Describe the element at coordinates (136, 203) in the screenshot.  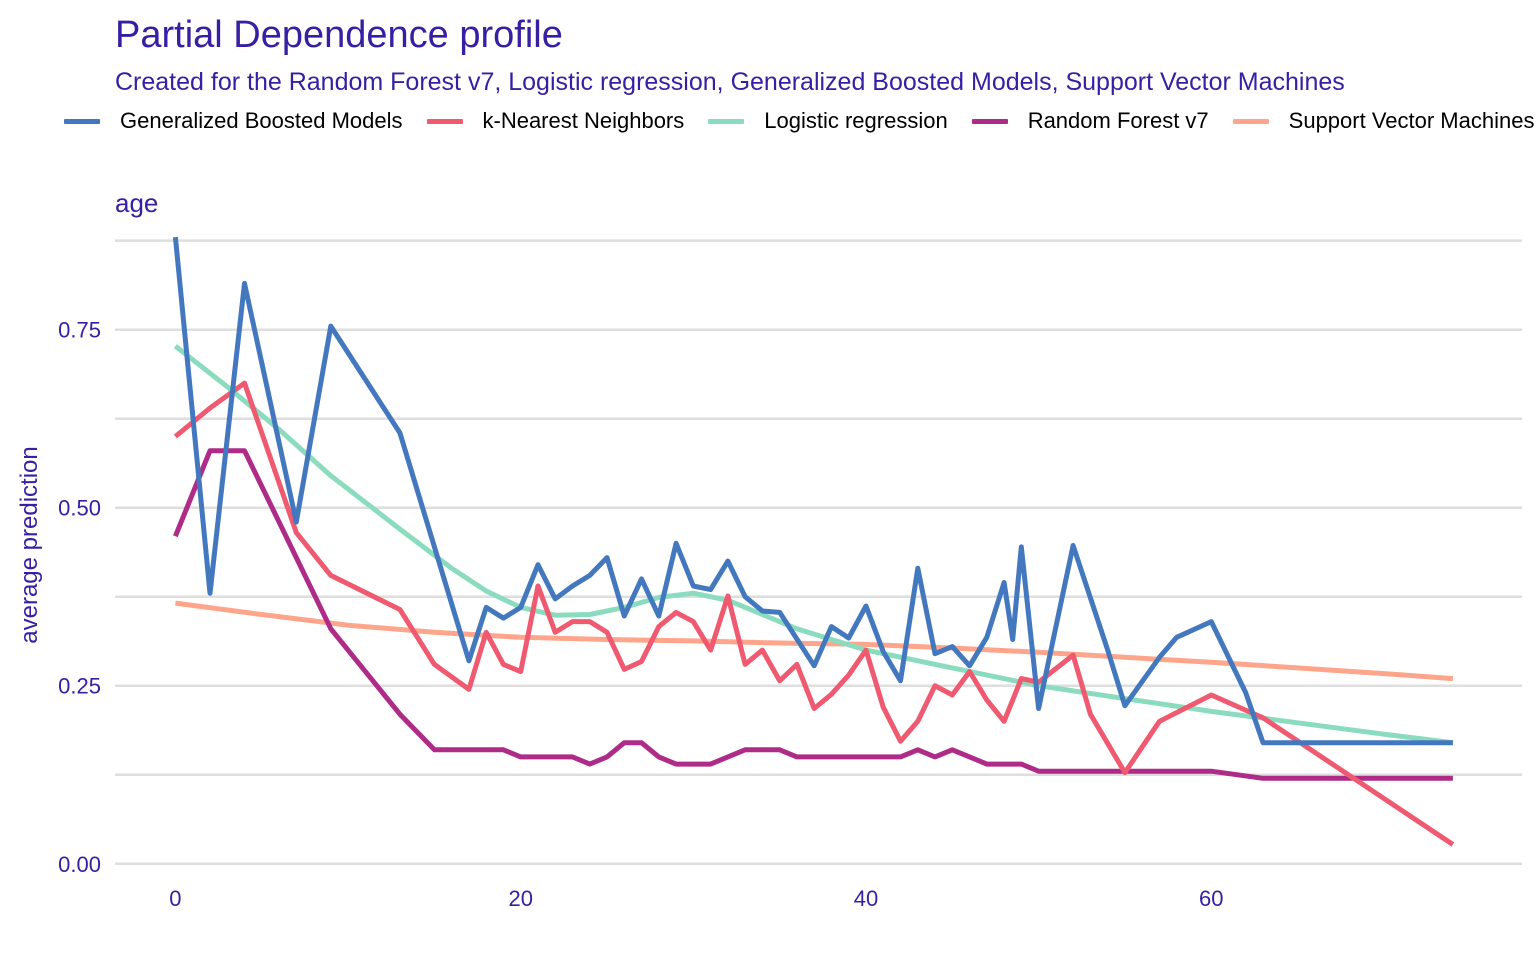
I see `facet-label: age` at that location.